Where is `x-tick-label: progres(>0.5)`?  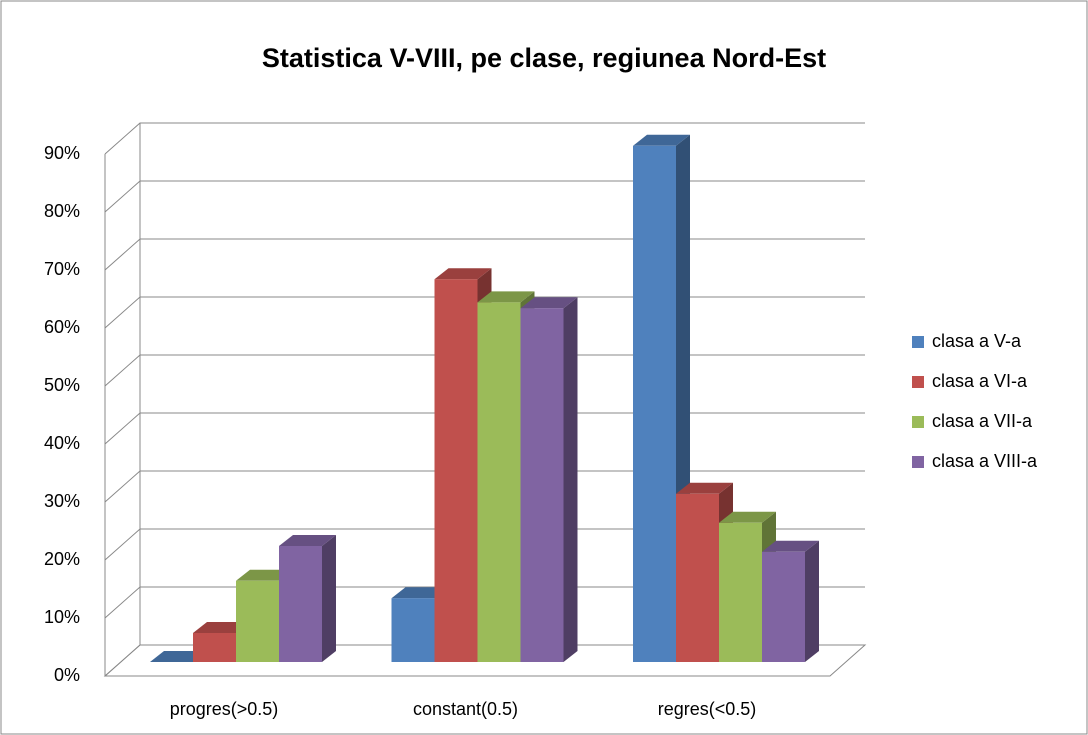 x-tick-label: progres(>0.5) is located at coordinates (224, 709).